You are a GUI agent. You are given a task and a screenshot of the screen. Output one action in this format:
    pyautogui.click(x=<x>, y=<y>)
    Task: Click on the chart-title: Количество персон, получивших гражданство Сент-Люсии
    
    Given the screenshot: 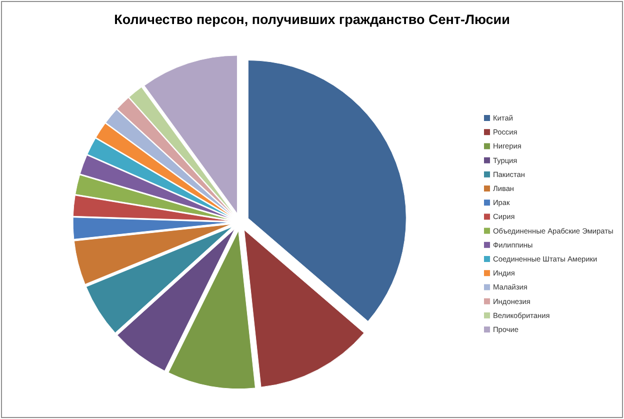 What is the action you would take?
    pyautogui.click(x=312, y=19)
    